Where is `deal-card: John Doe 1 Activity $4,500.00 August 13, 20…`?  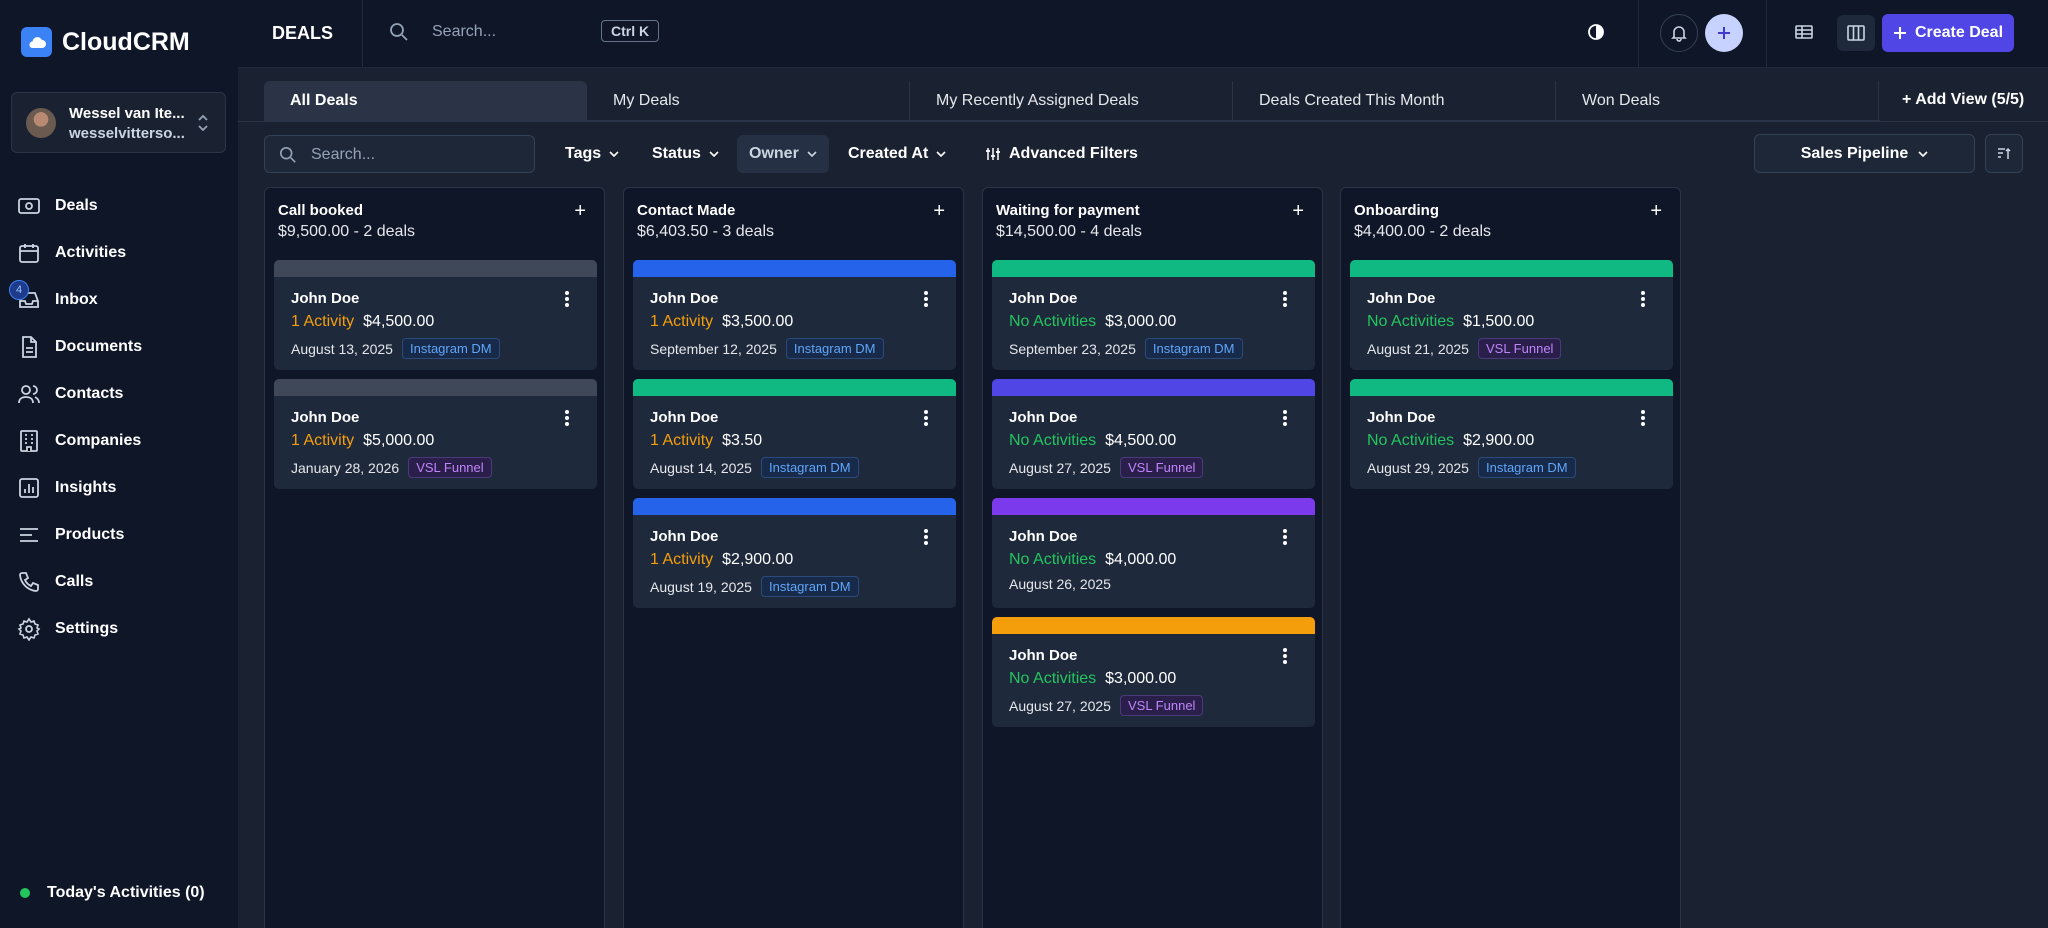 deal-card: John Doe 1 Activity $4,500.00 August 13, 20… is located at coordinates (435, 315).